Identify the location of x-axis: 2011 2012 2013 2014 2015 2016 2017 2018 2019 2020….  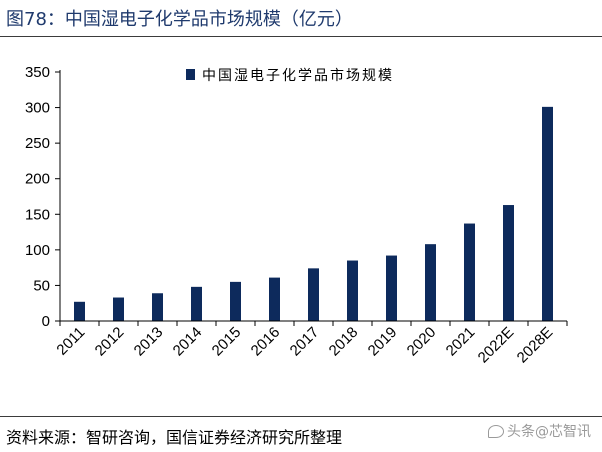
(310, 344).